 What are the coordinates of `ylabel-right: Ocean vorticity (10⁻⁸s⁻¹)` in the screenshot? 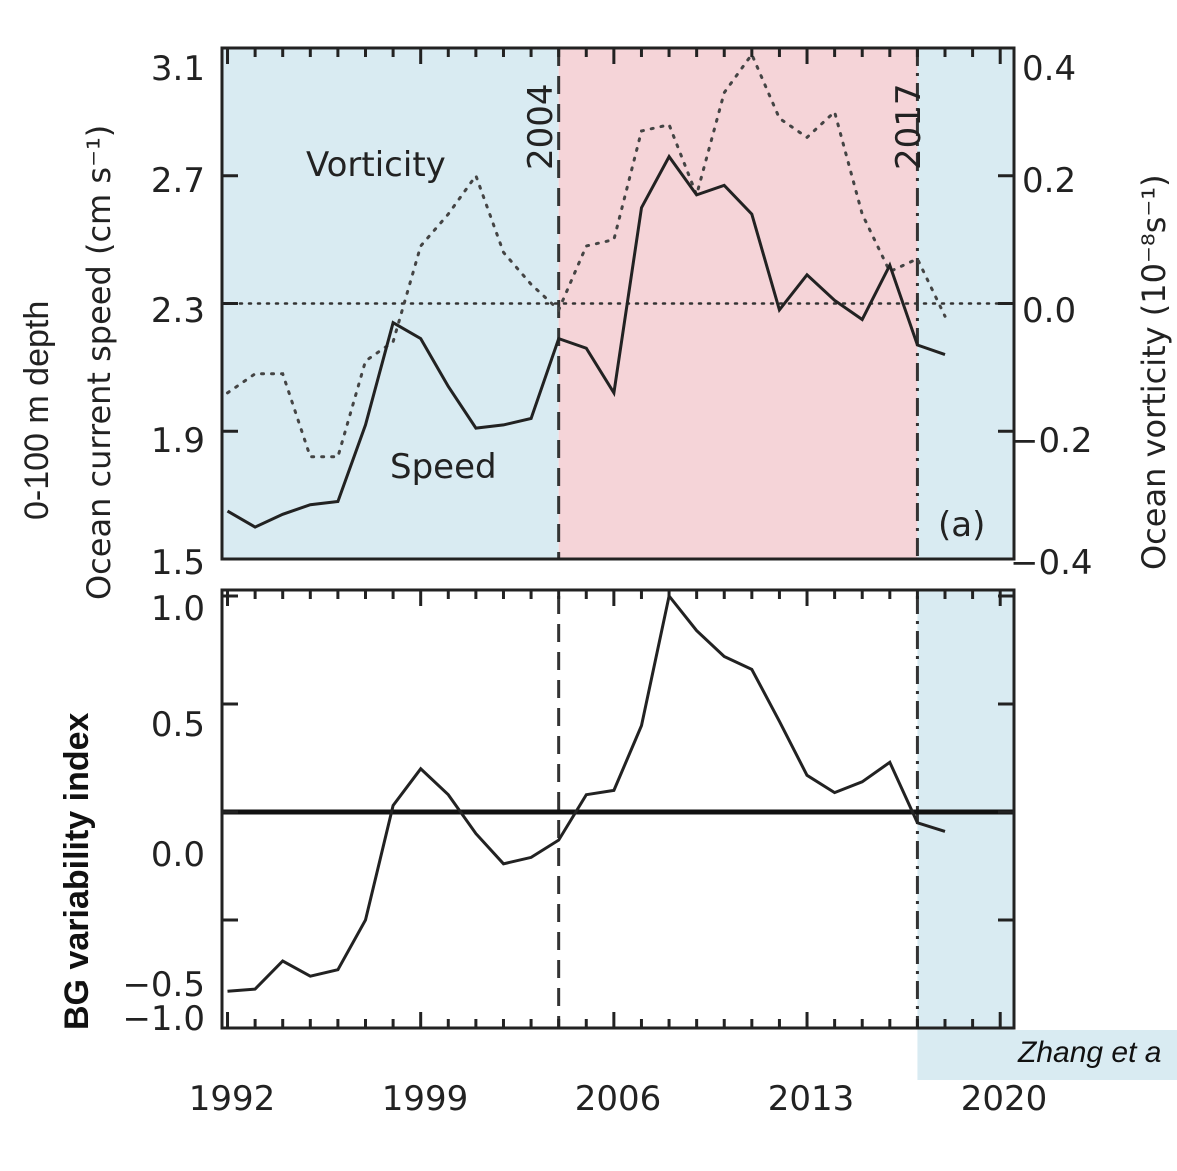 It's located at (1154, 372).